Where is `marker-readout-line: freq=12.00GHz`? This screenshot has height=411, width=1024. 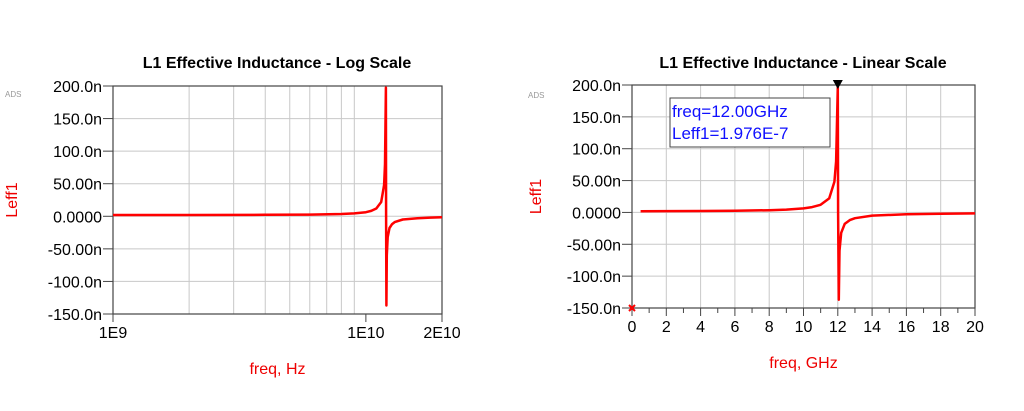
marker-readout-line: freq=12.00GHz is located at coordinates (730, 111).